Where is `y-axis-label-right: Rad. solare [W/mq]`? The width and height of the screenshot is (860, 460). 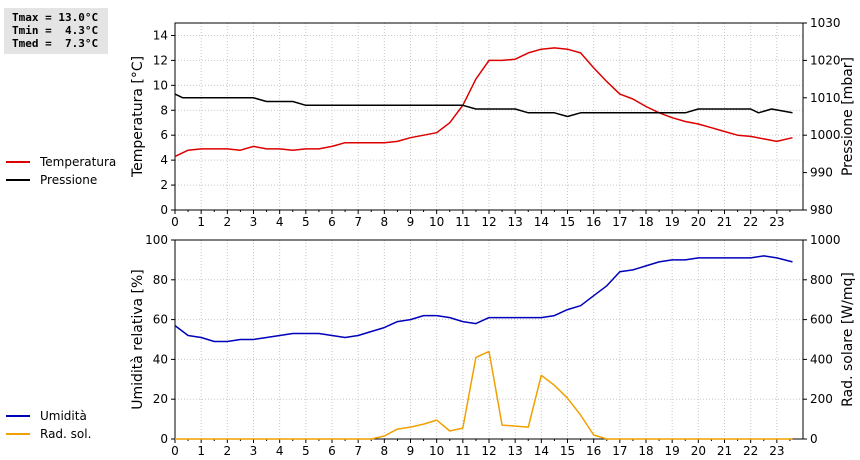 y-axis-label-right: Rad. solare [W/mq] is located at coordinates (848, 339).